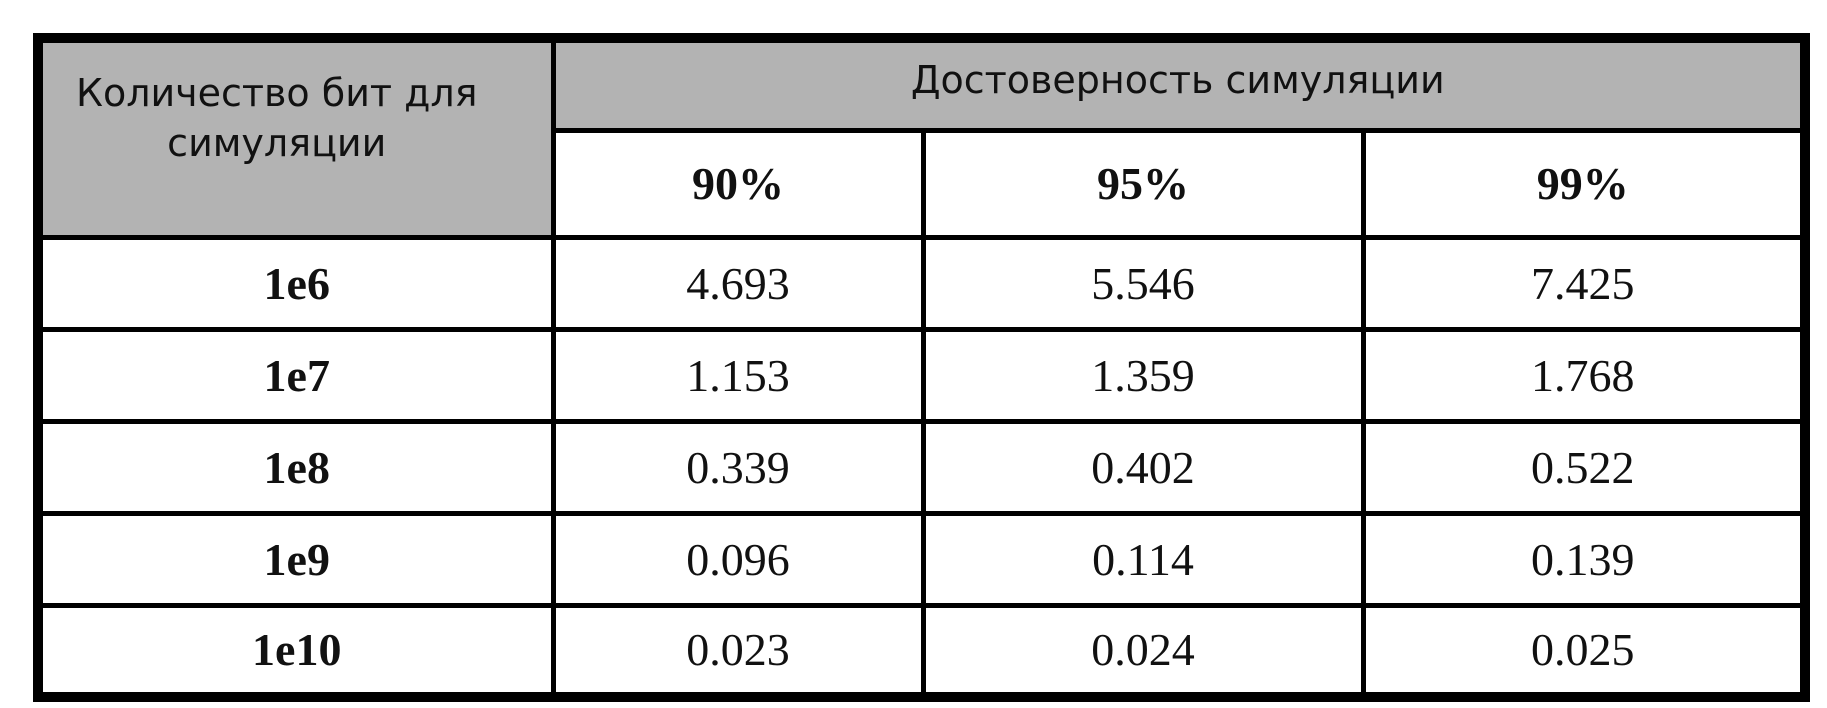 The width and height of the screenshot is (1827, 708). Describe the element at coordinates (738, 183) in the screenshot. I see `column-header: 90%` at that location.